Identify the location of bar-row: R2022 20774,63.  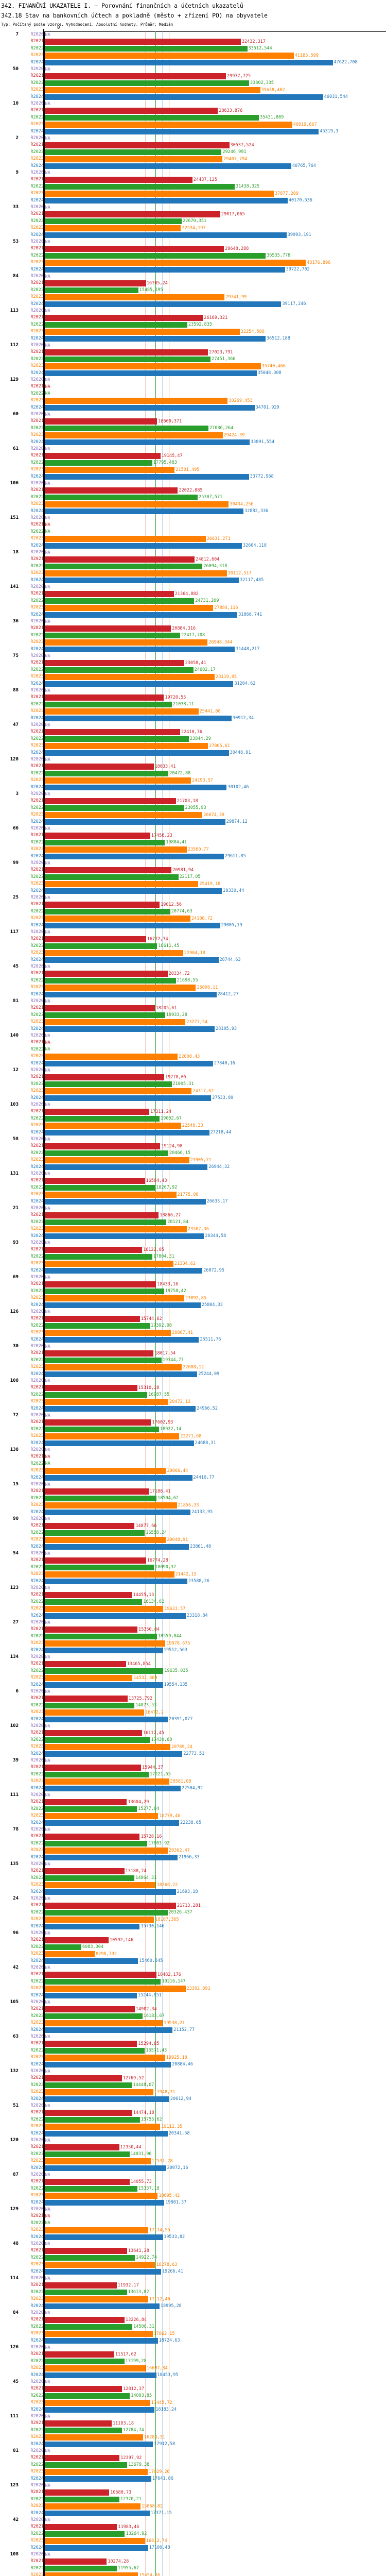
(193, 911).